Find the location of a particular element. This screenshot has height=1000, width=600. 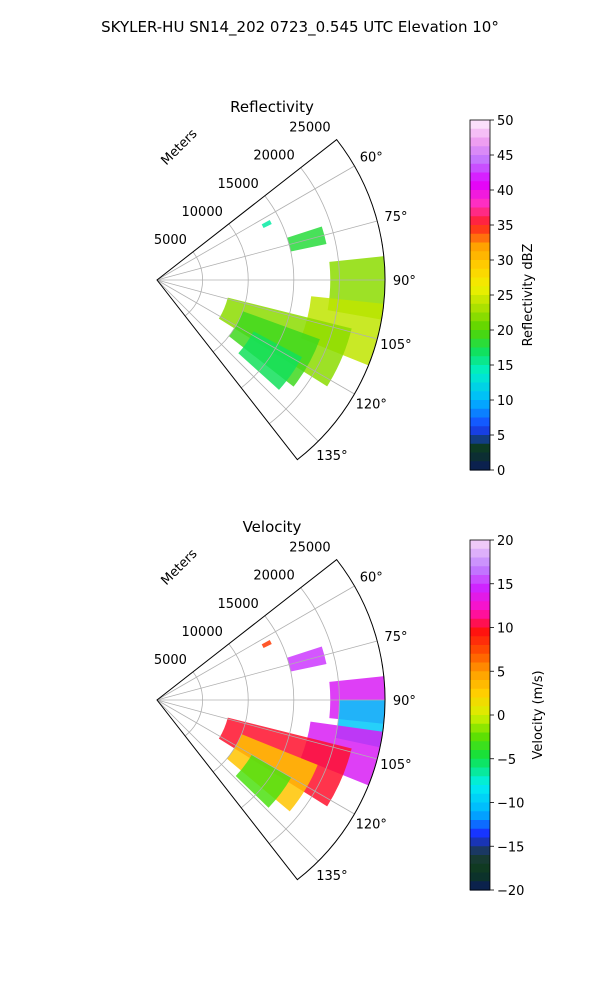

reflectivity-echo-layer is located at coordinates (301, 305).